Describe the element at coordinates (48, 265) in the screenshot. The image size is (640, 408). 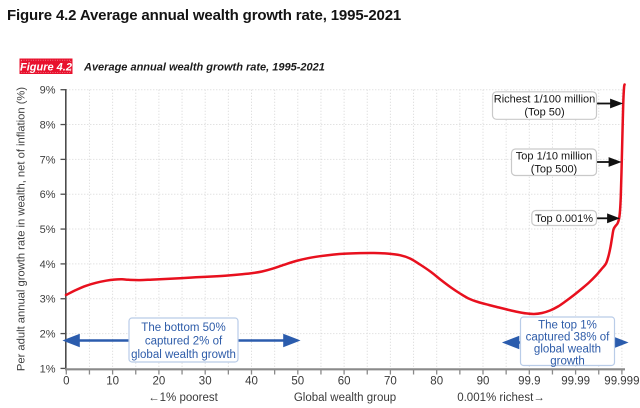
I see `svg-text: 4%` at that location.